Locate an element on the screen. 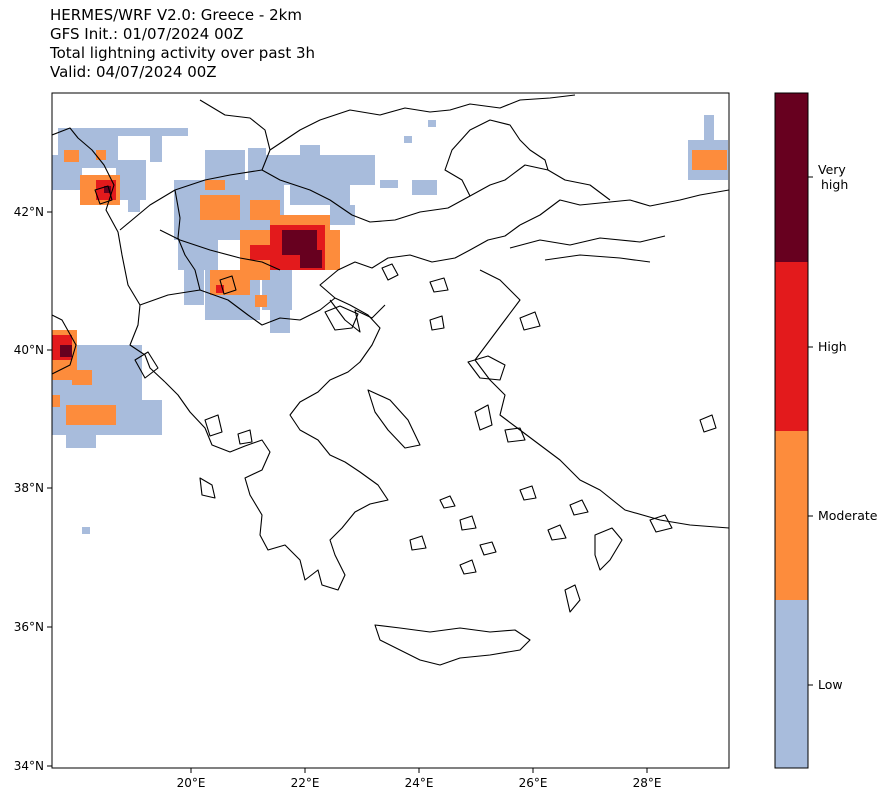  colorbar-label-high: High is located at coordinates (832, 346).